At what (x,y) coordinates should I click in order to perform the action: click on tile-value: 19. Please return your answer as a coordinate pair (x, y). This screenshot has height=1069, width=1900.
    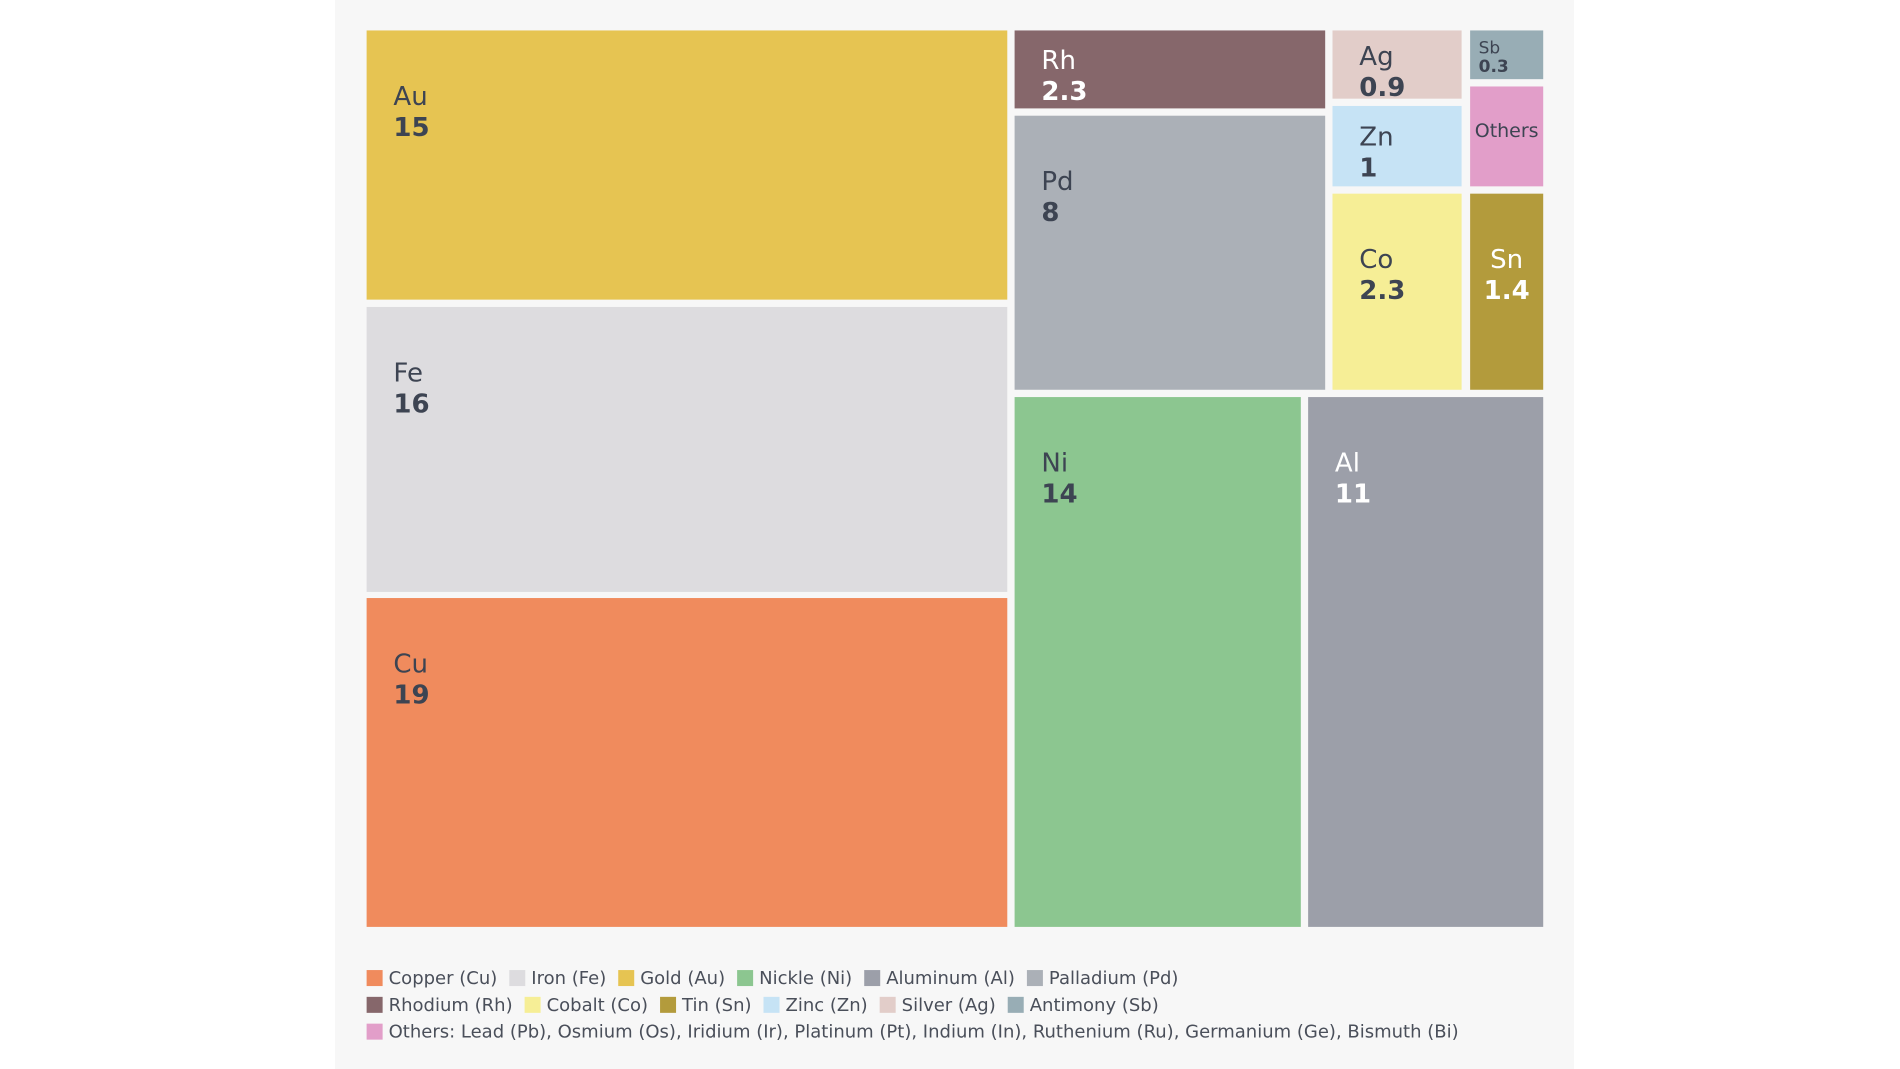
    Looking at the image, I should click on (411, 696).